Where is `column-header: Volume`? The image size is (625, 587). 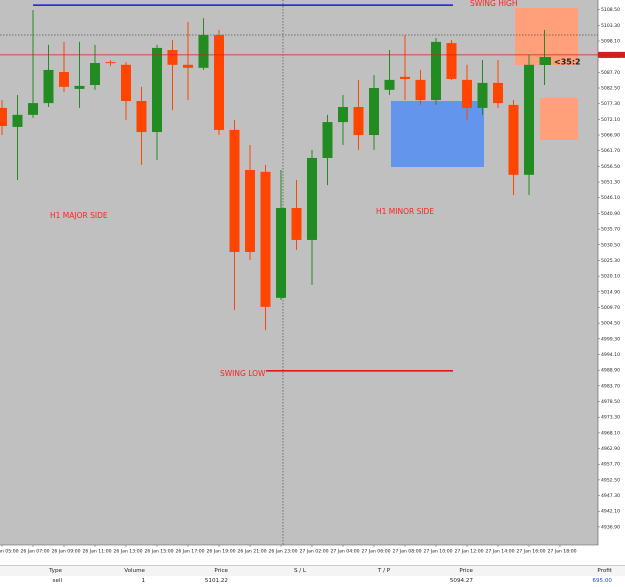
column-header: Volume is located at coordinates (134, 571).